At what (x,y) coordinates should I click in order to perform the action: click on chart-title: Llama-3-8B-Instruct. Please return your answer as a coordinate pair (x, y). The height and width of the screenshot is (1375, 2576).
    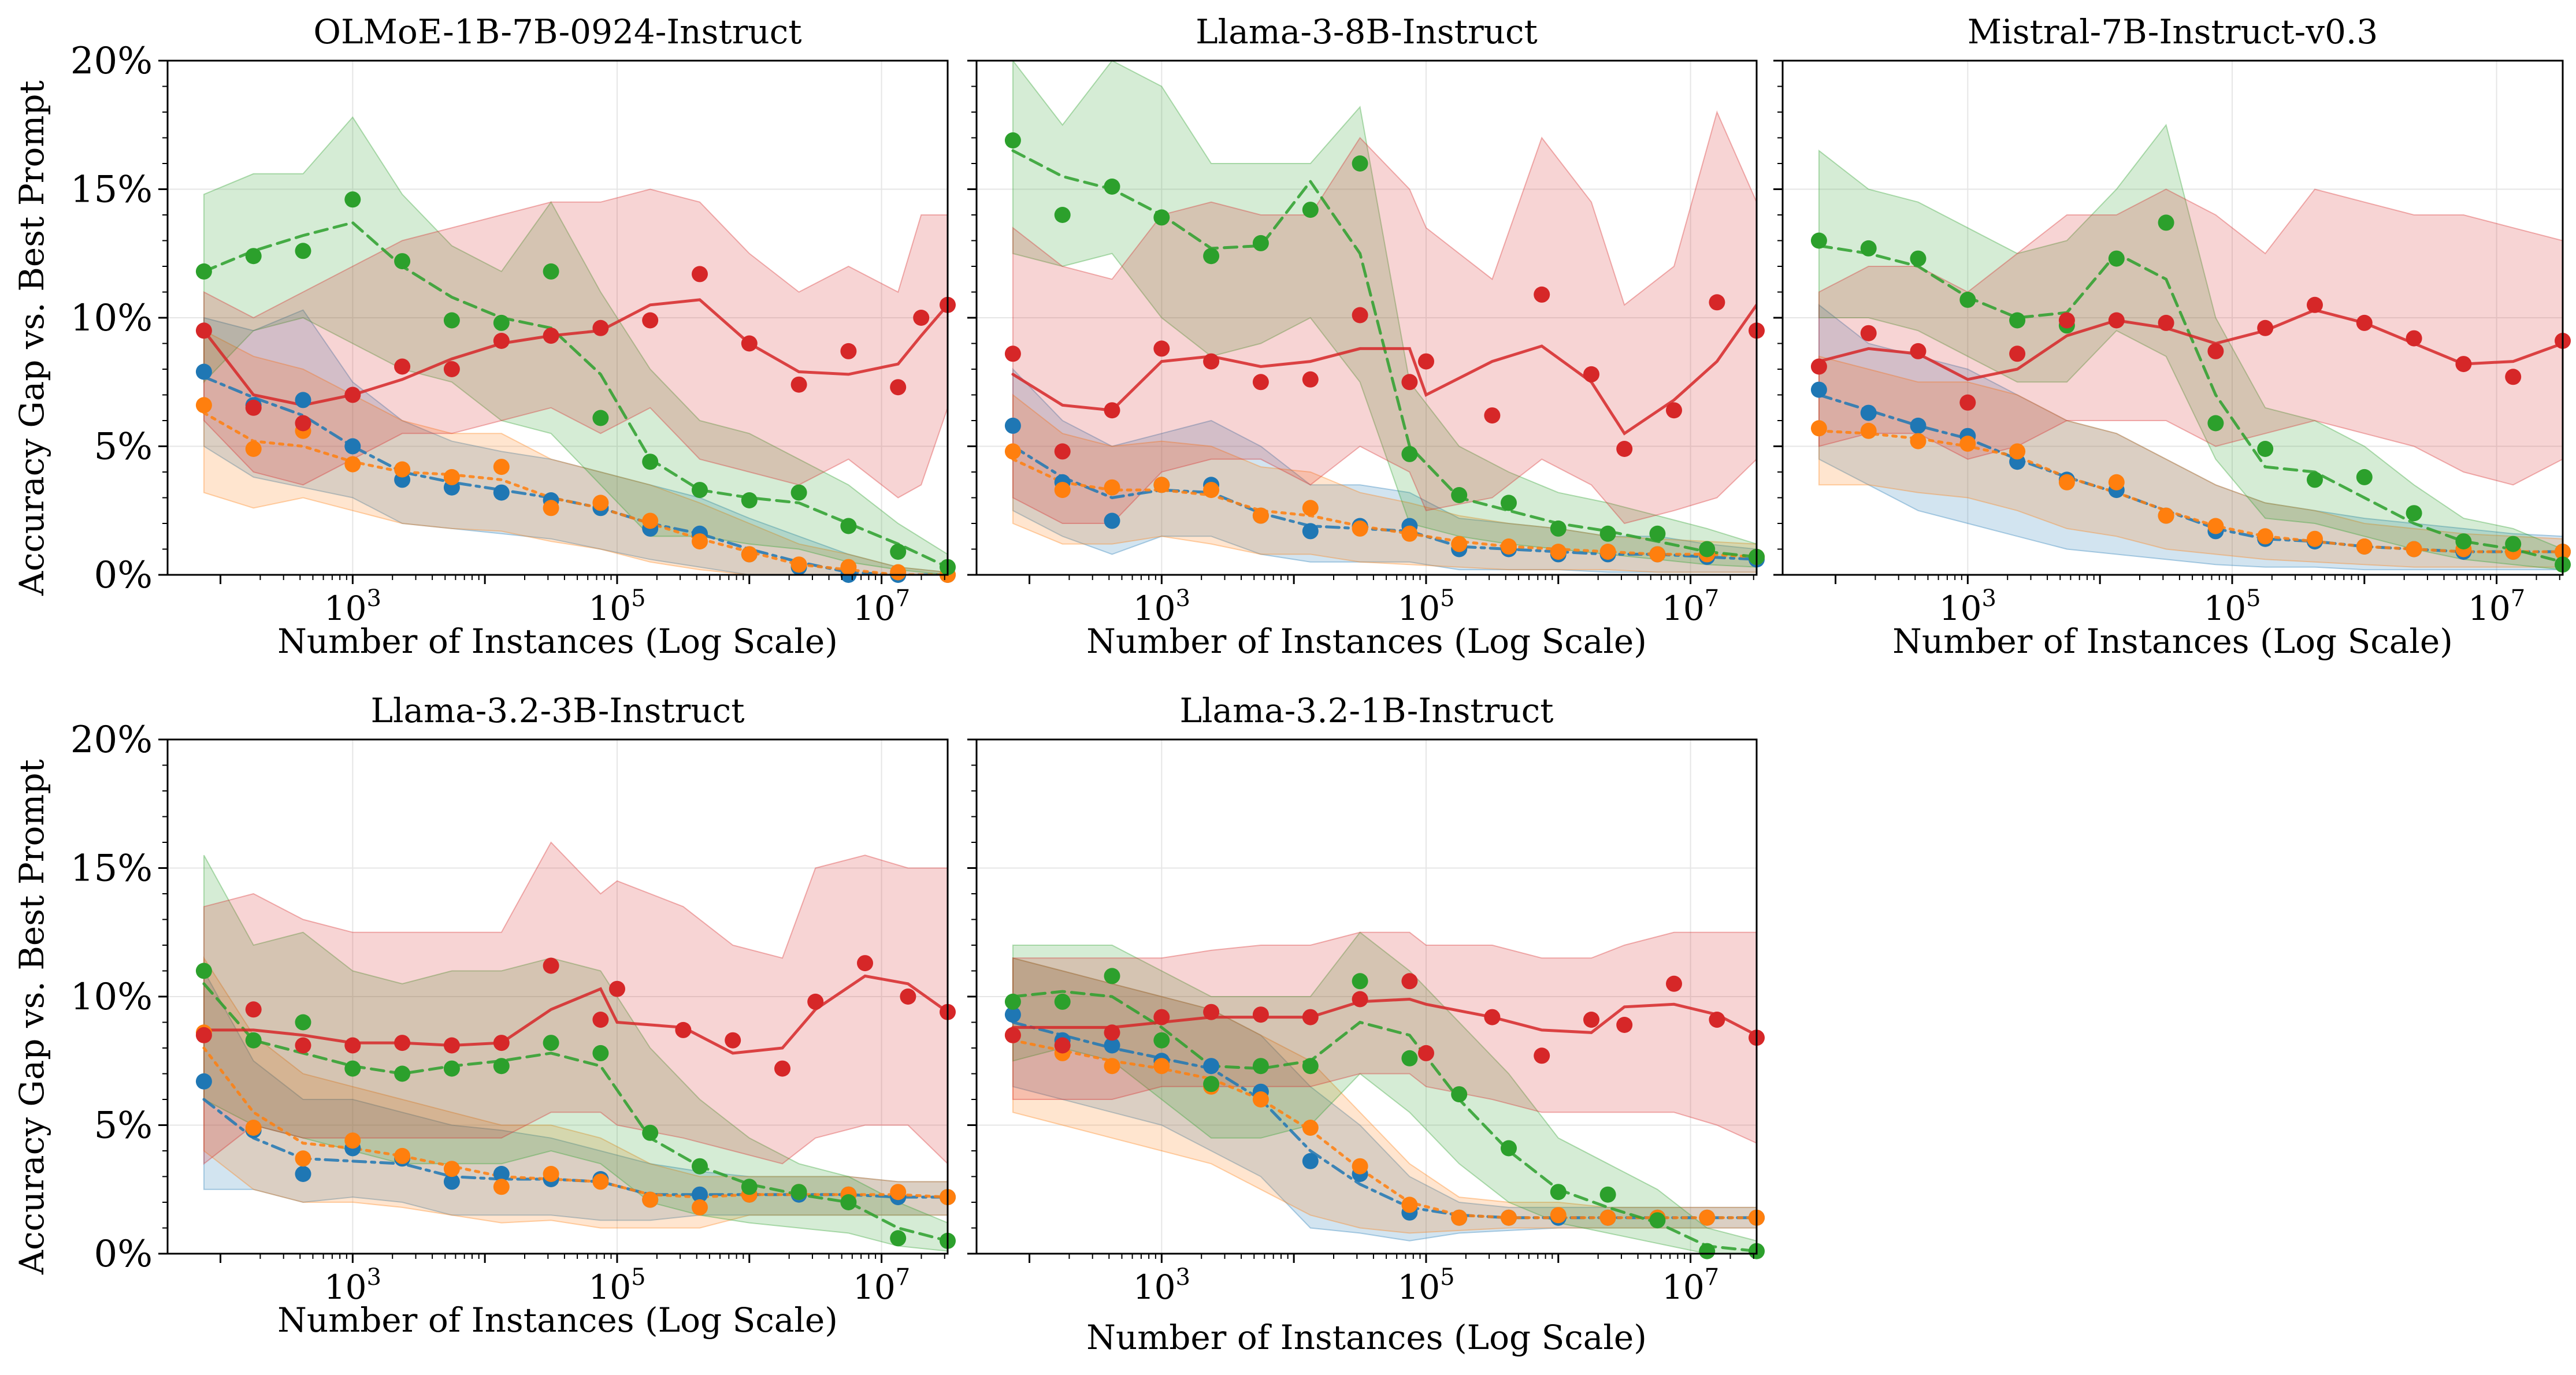
    Looking at the image, I should click on (1367, 31).